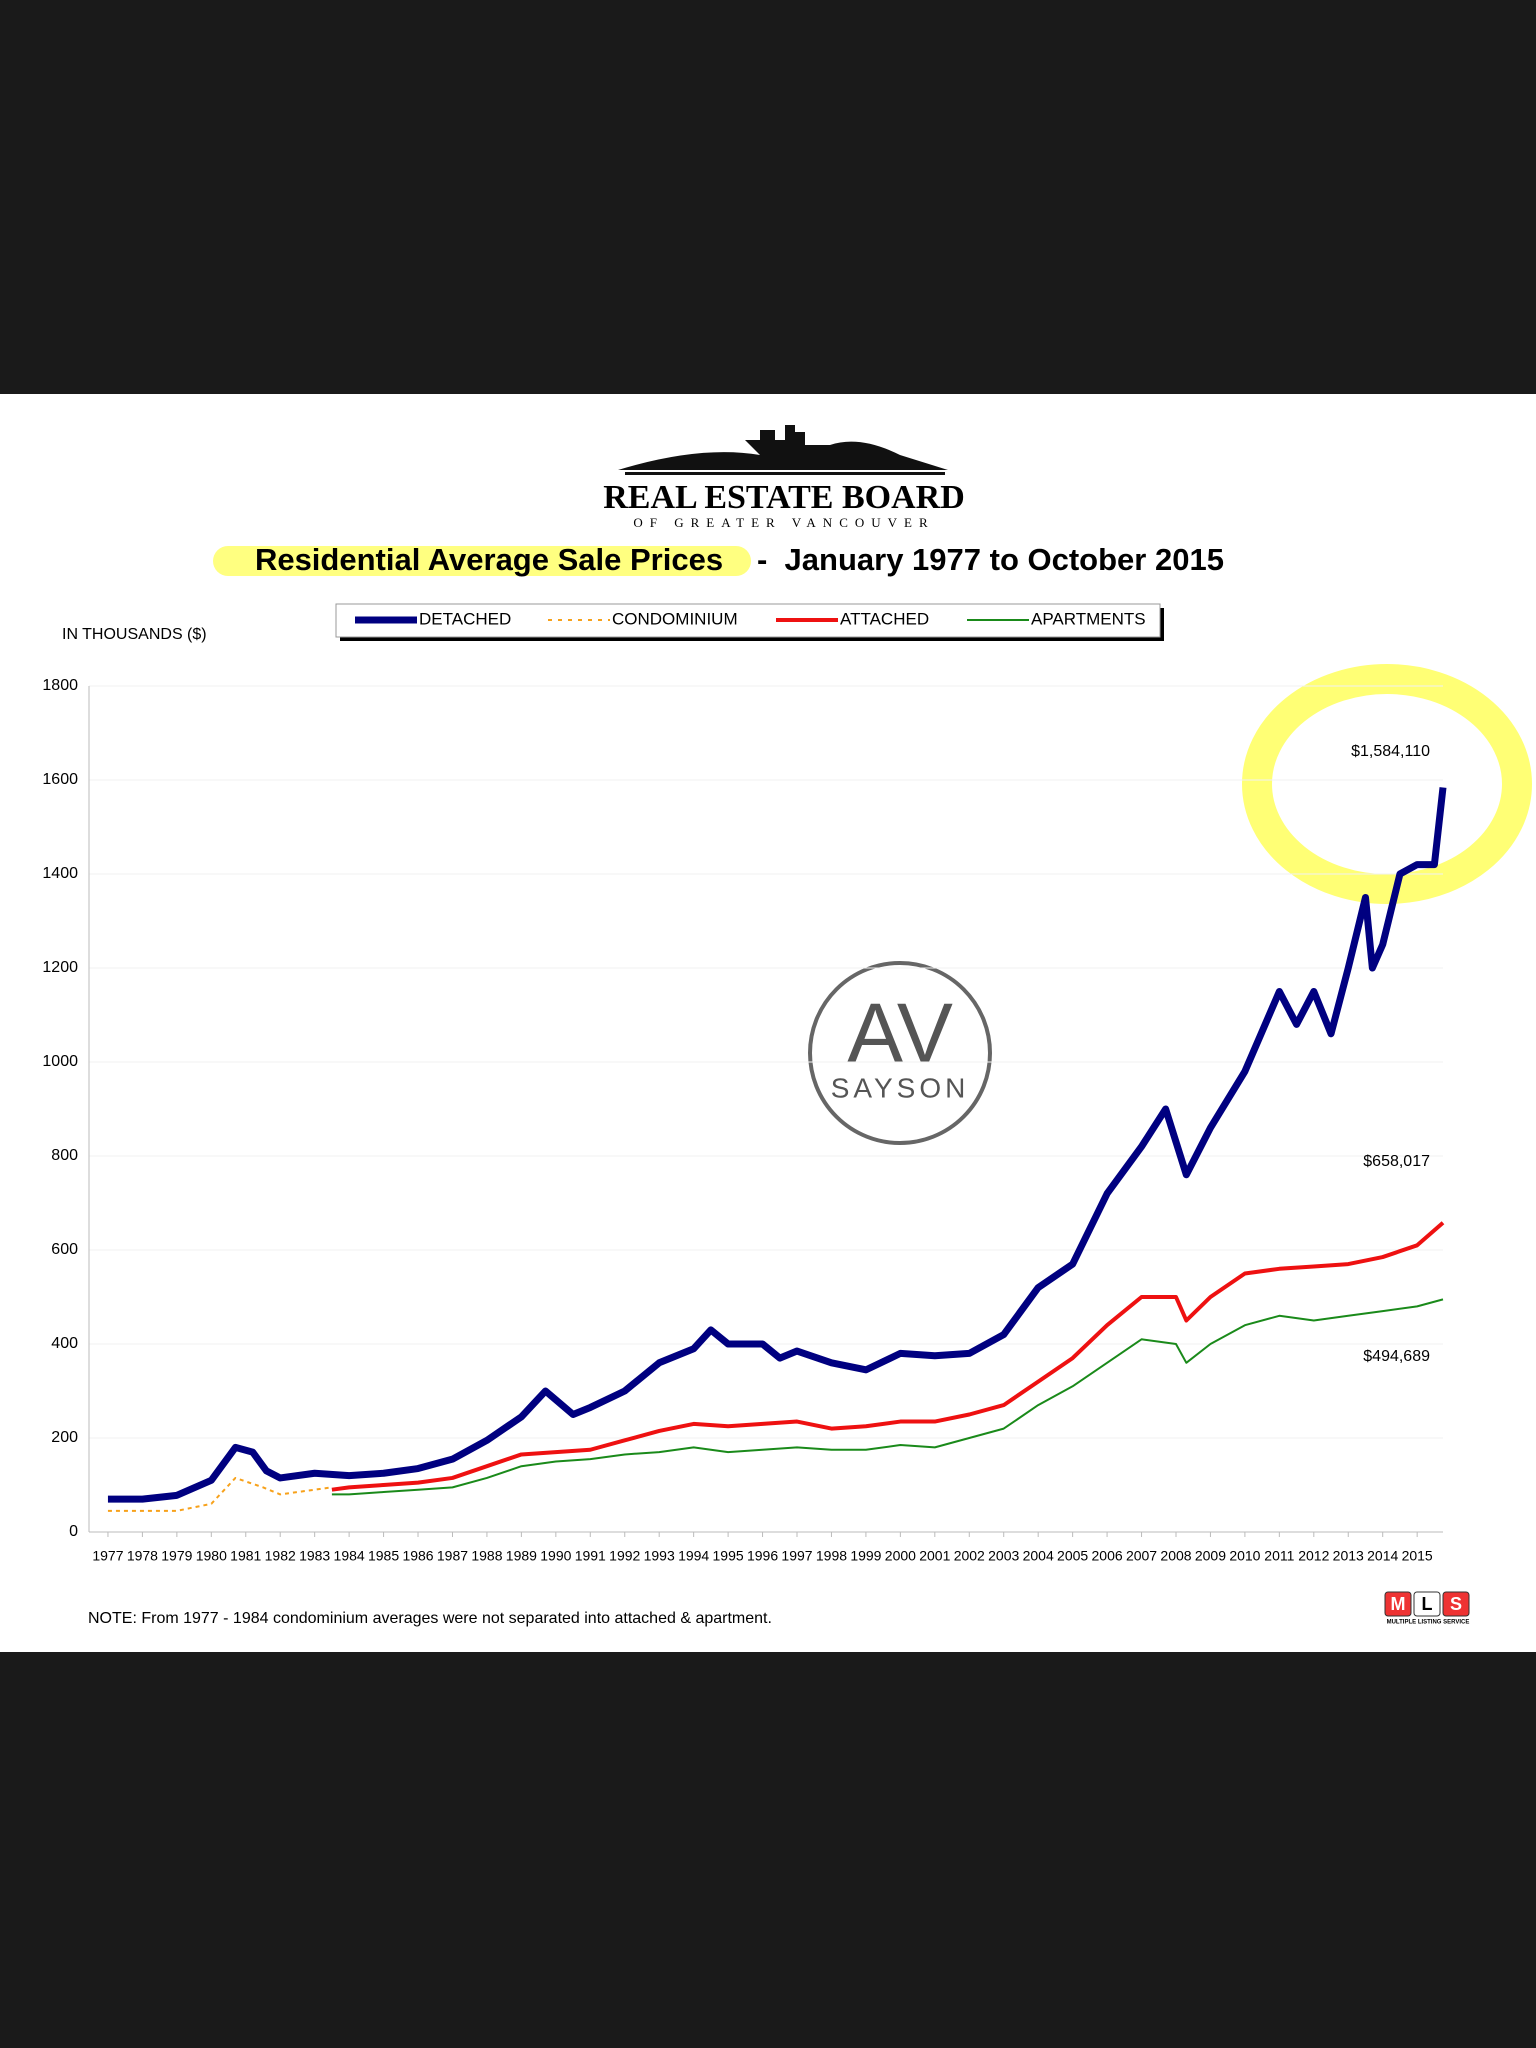 The height and width of the screenshot is (2048, 1536). I want to click on logo-letter: L, so click(1427, 1604).